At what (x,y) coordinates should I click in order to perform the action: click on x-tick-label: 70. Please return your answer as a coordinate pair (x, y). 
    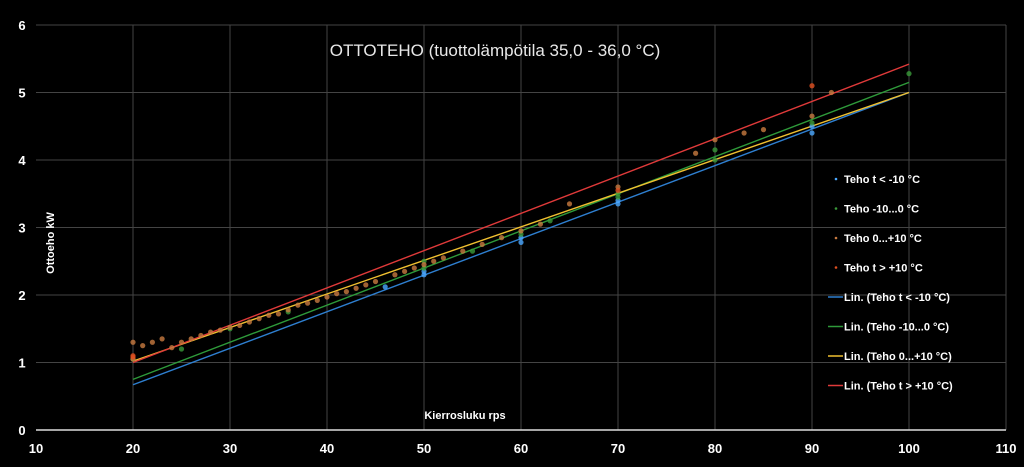
    Looking at the image, I should click on (618, 448).